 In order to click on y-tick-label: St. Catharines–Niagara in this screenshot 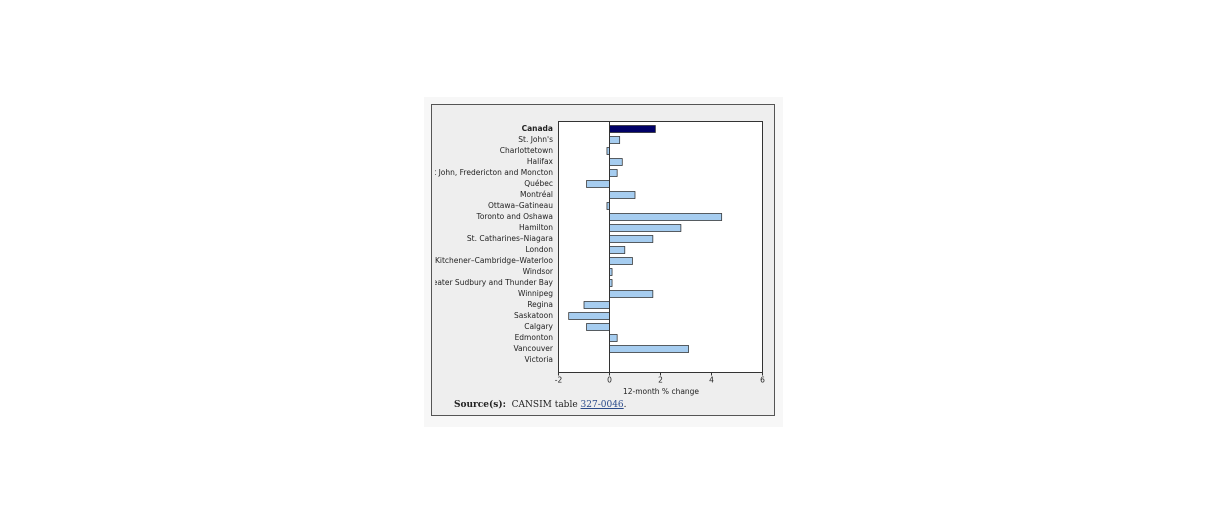, I will do `click(510, 238)`.